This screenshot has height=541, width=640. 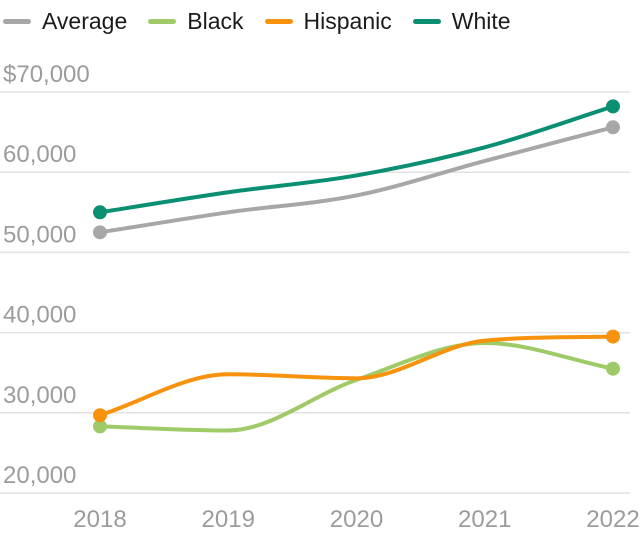 I want to click on y-axis-tick-label: 40,000, so click(x=39, y=315).